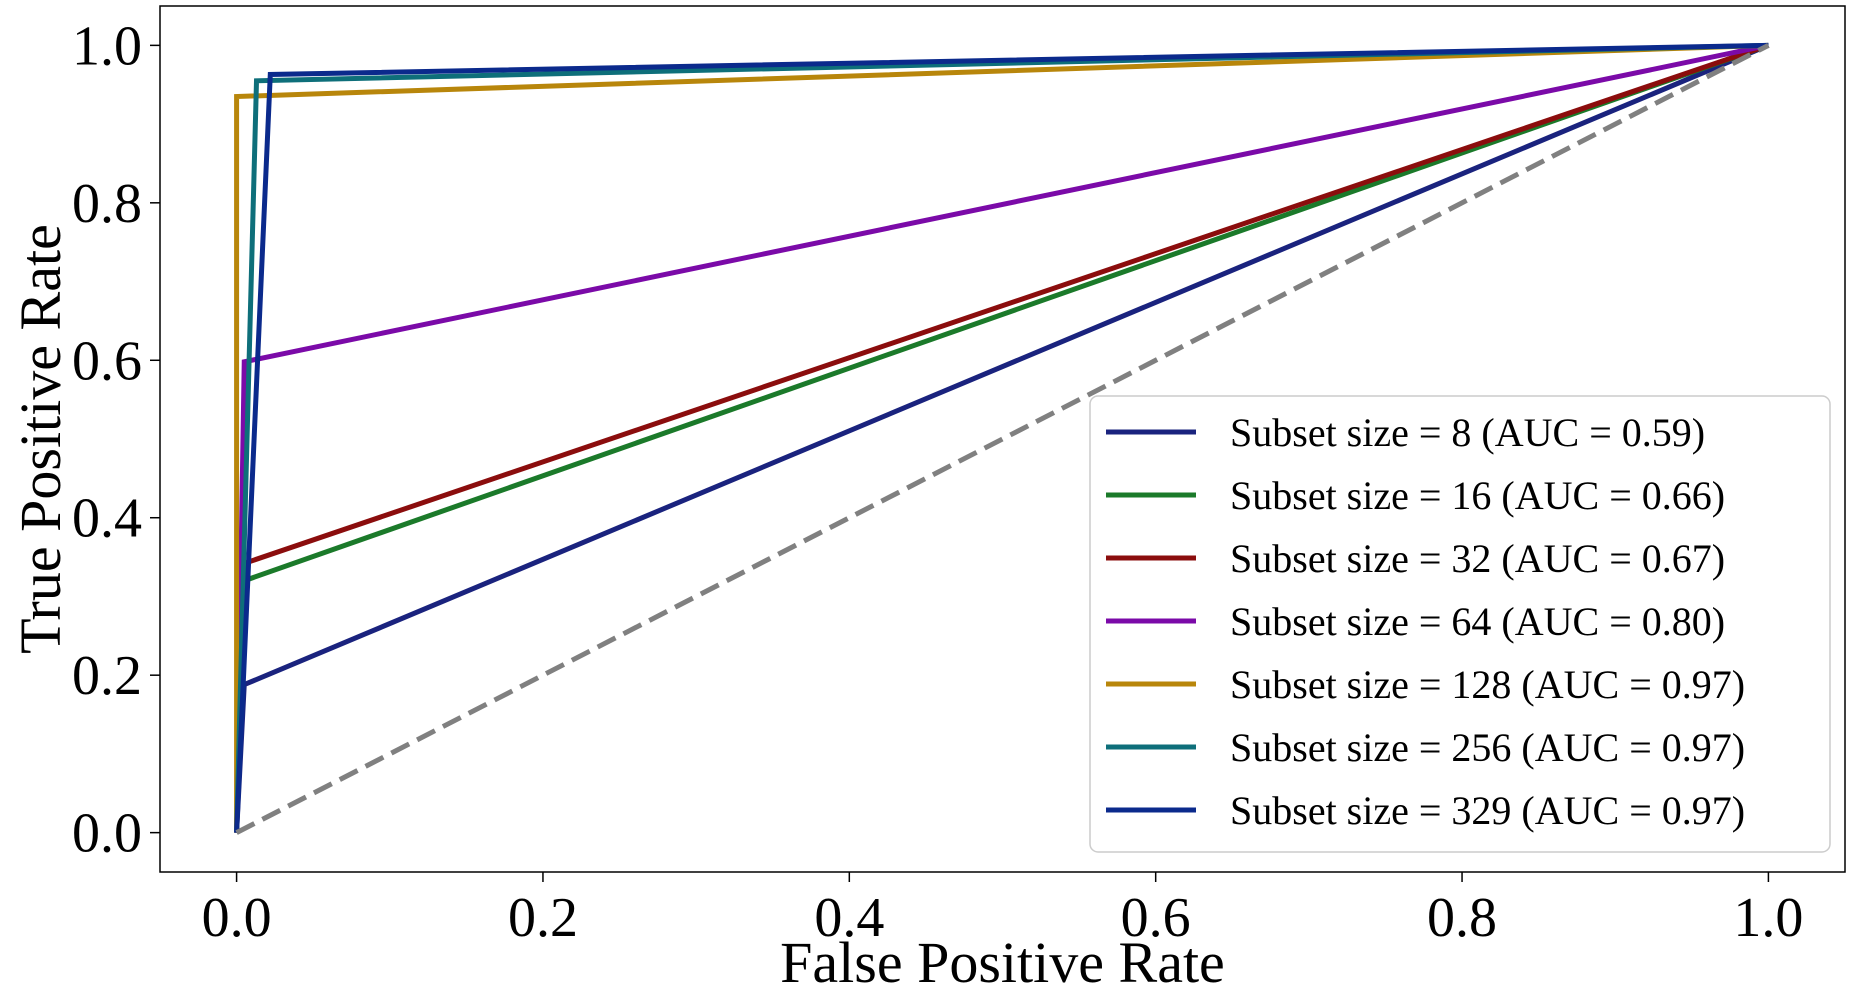 The image size is (1857, 986). What do you see at coordinates (1002, 958) in the screenshot?
I see `x-axis-label: False Positive Rate` at bounding box center [1002, 958].